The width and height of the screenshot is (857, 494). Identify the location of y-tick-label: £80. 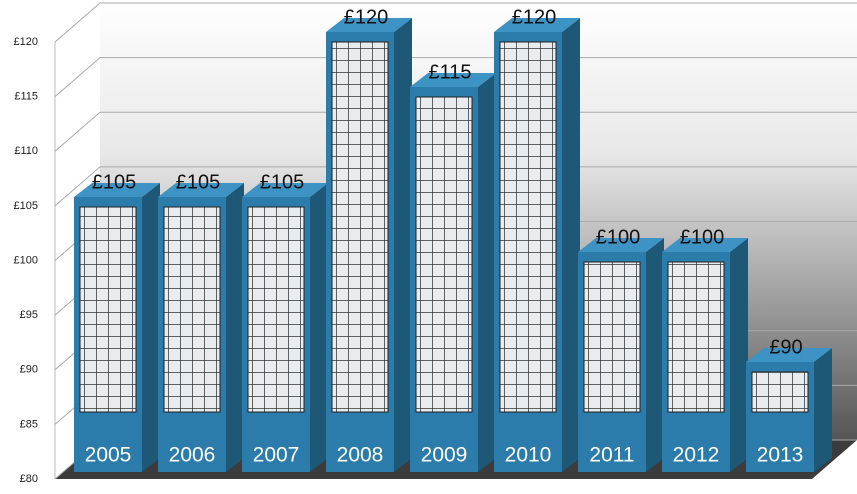
(29, 479).